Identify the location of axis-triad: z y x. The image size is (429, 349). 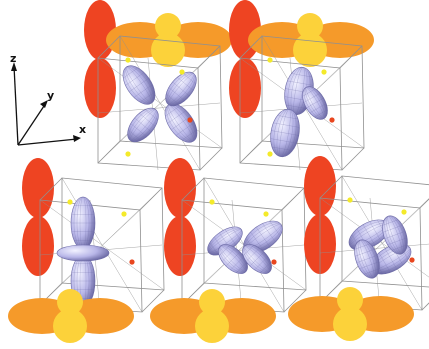
(48, 99).